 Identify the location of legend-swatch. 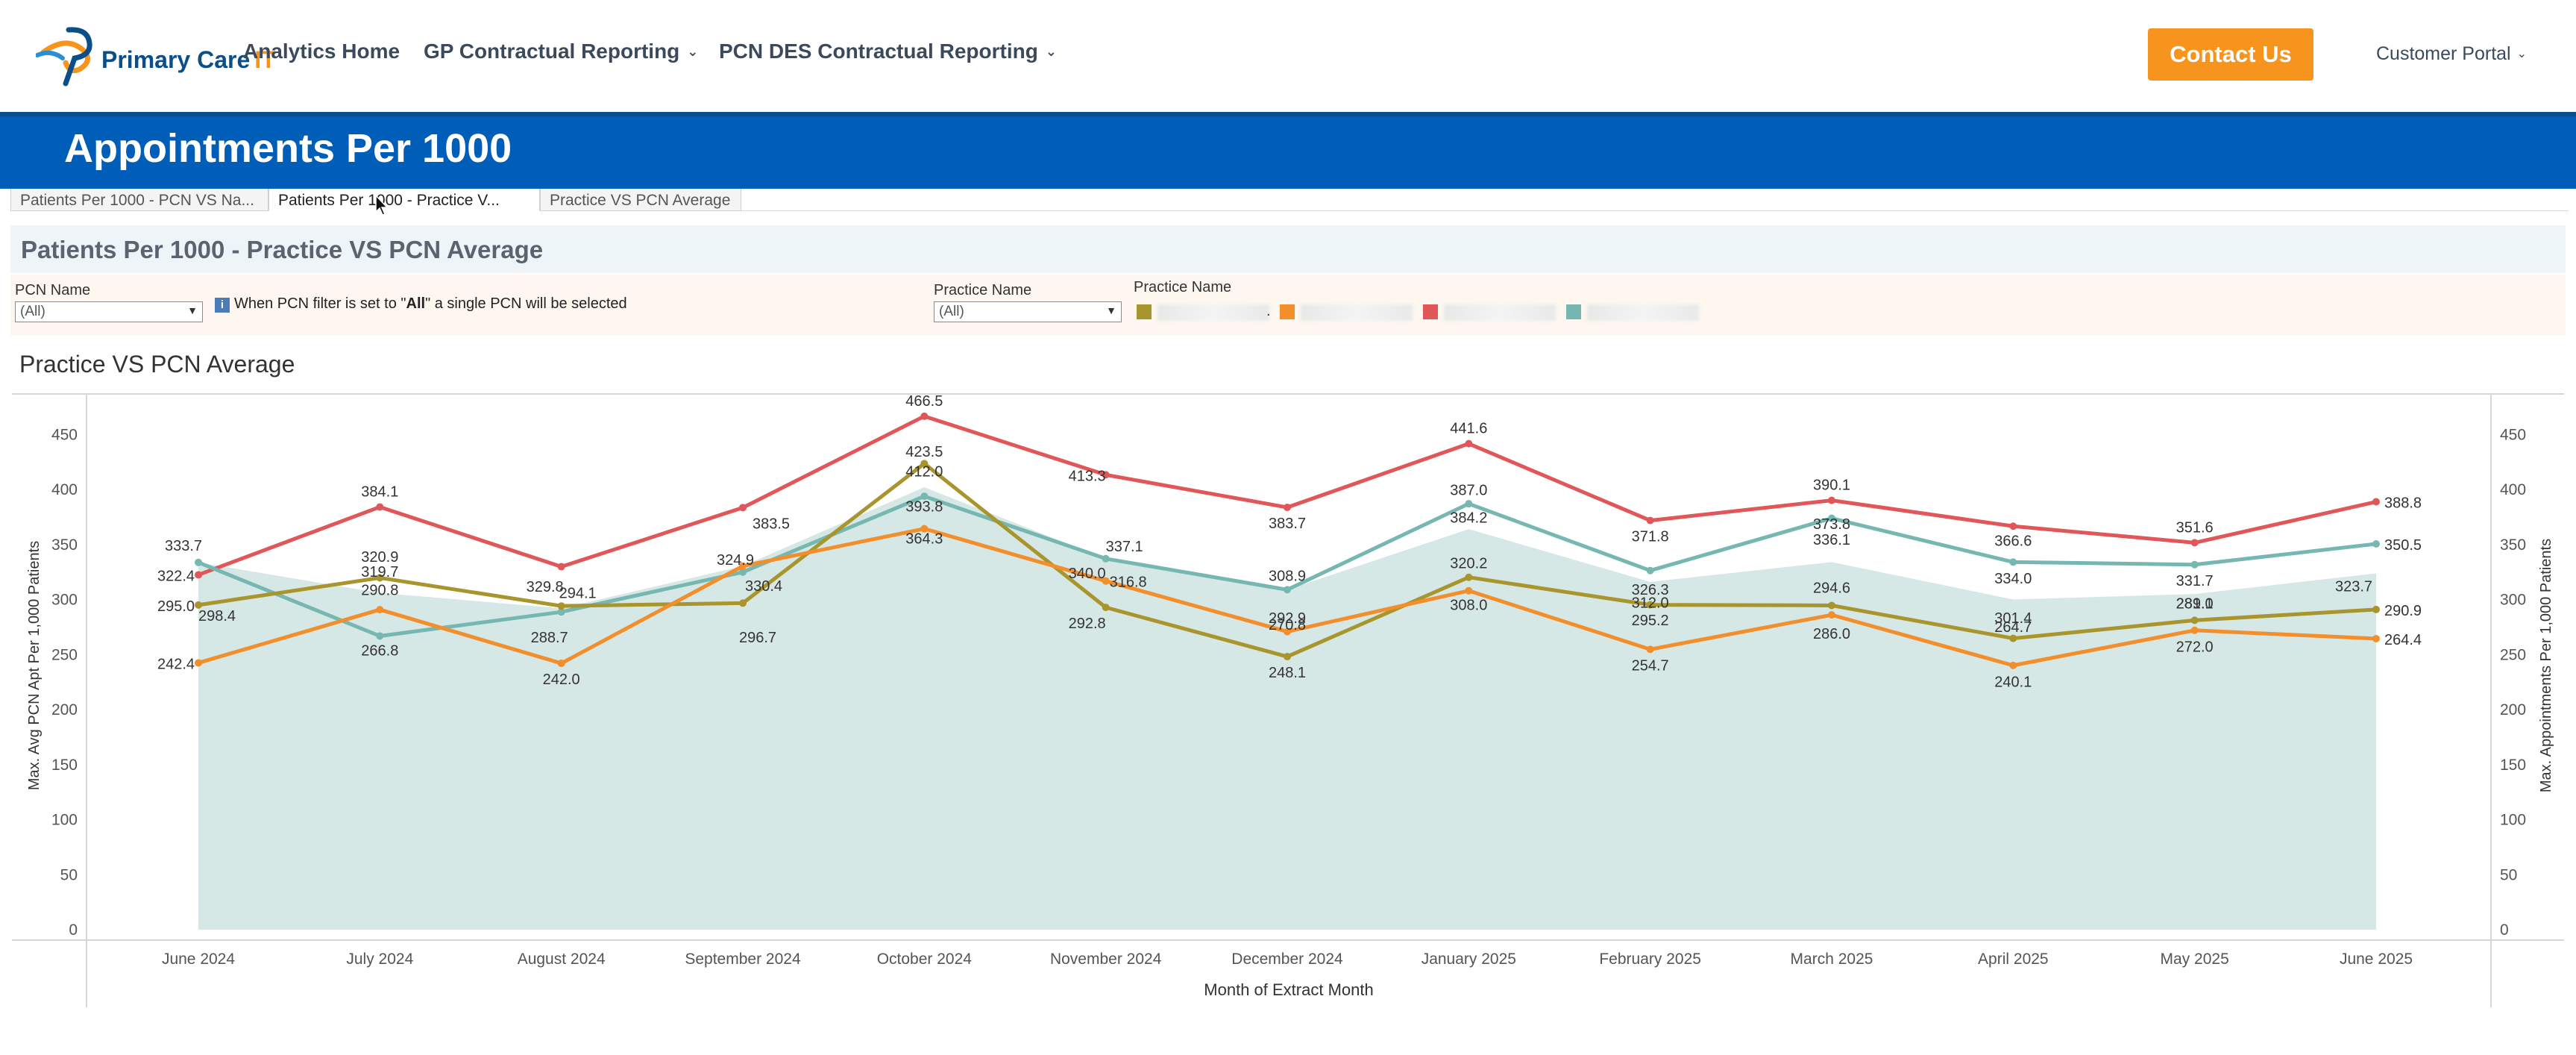
(1431, 311).